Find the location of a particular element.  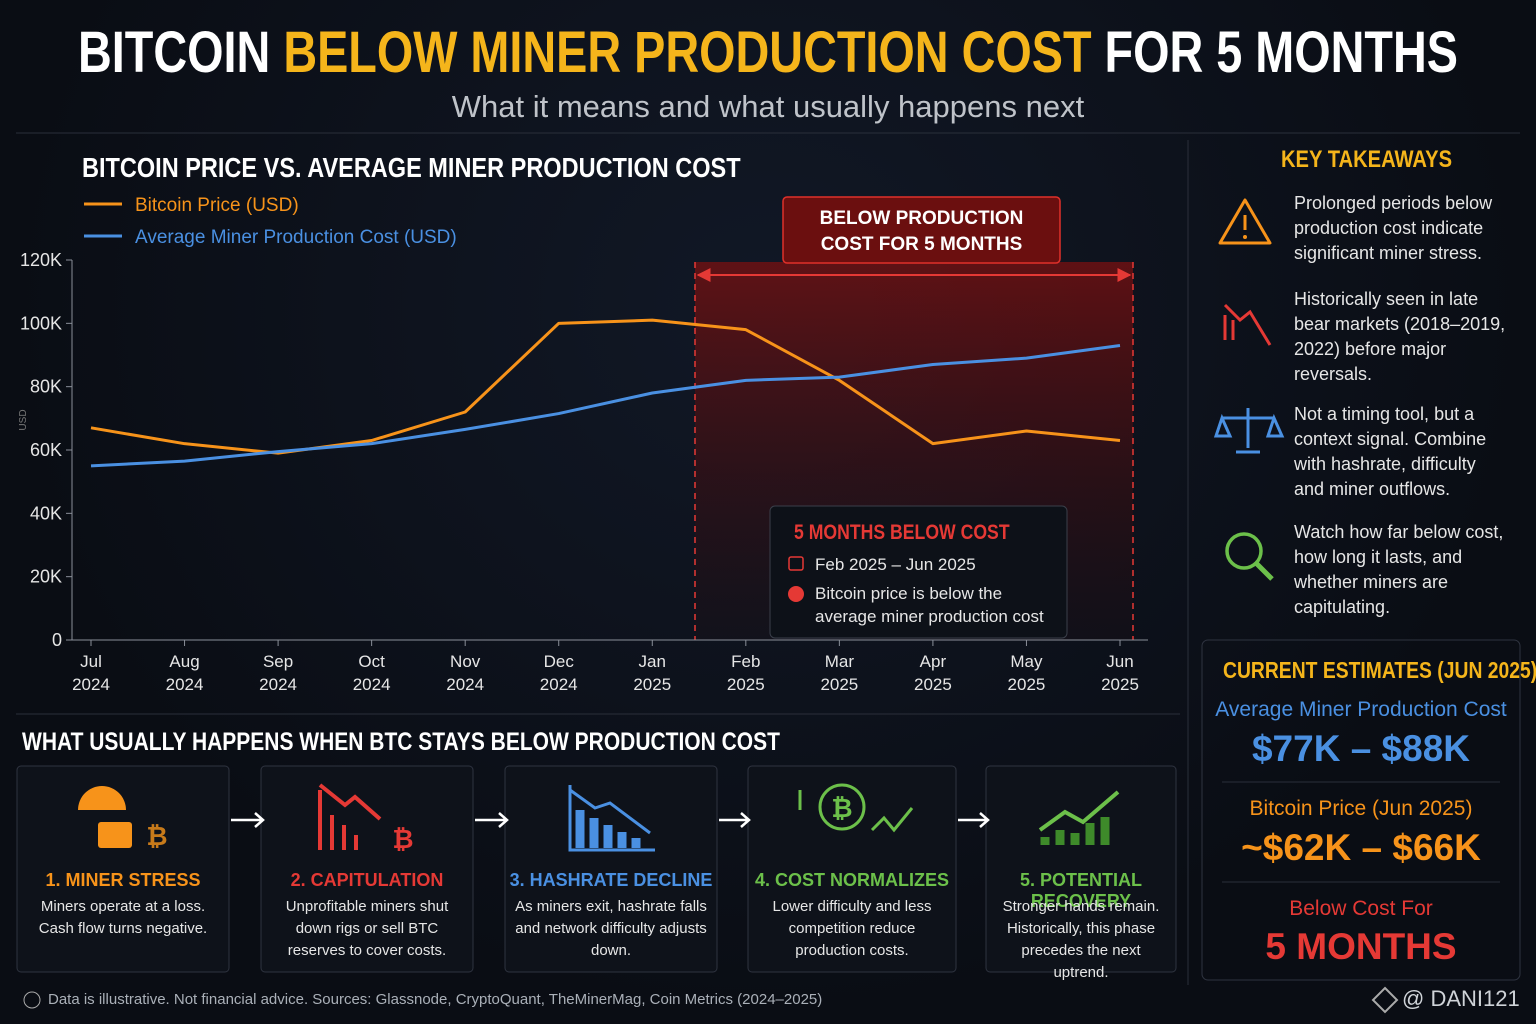

x-tick-label: Jan 2025 is located at coordinates (652, 673).